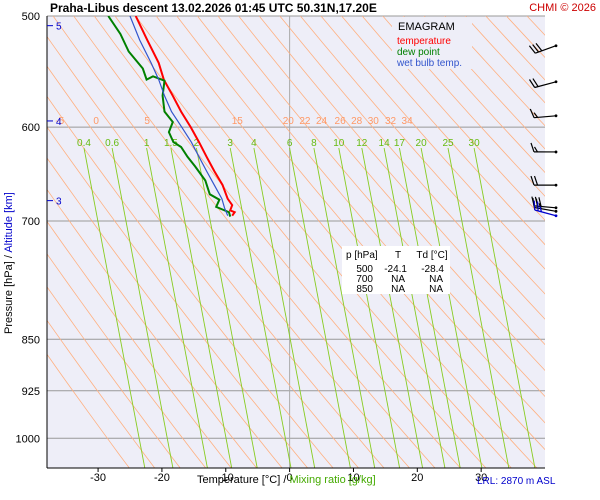 The height and width of the screenshot is (500, 600). I want to click on y-tick-label: 1000, so click(28, 439).